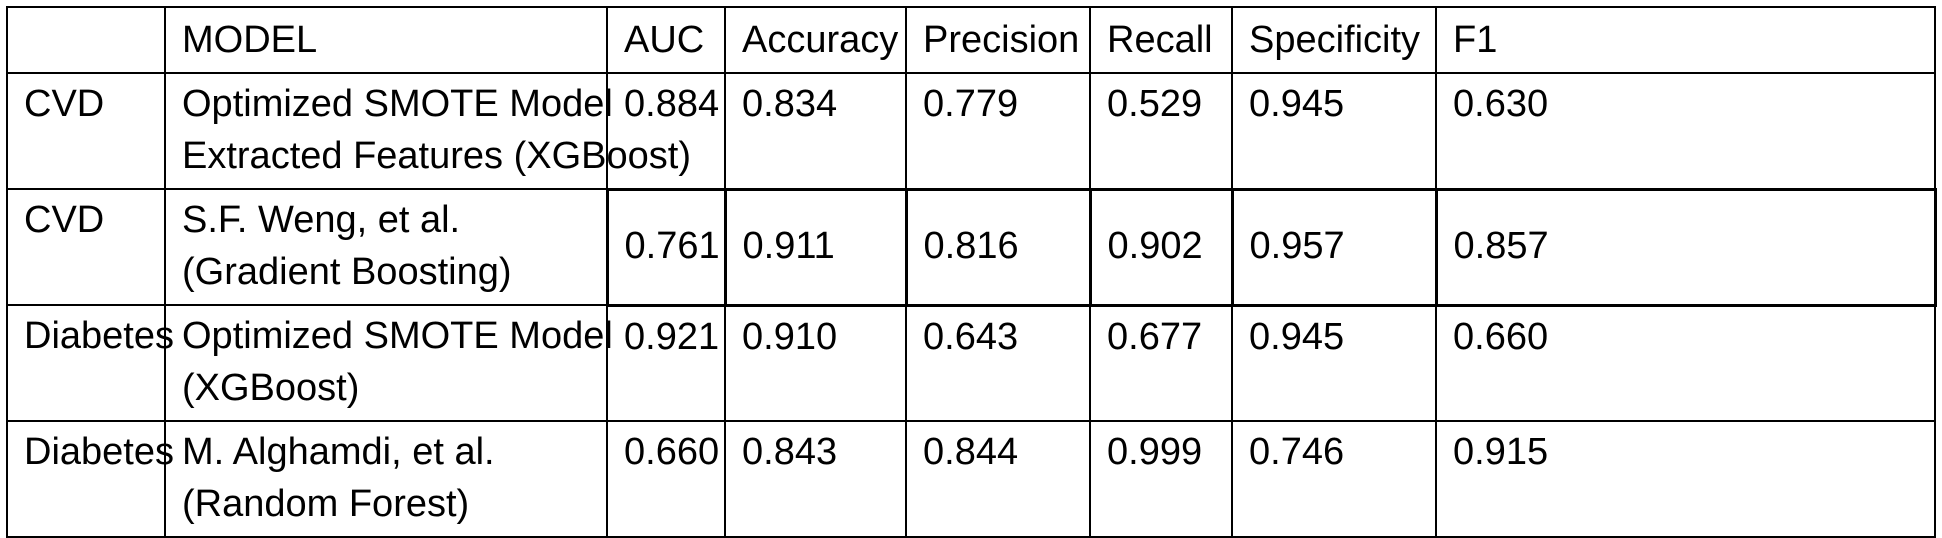 The image size is (1942, 538). Describe the element at coordinates (1685, 479) in the screenshot. I see `f1-cell: 0.915` at that location.